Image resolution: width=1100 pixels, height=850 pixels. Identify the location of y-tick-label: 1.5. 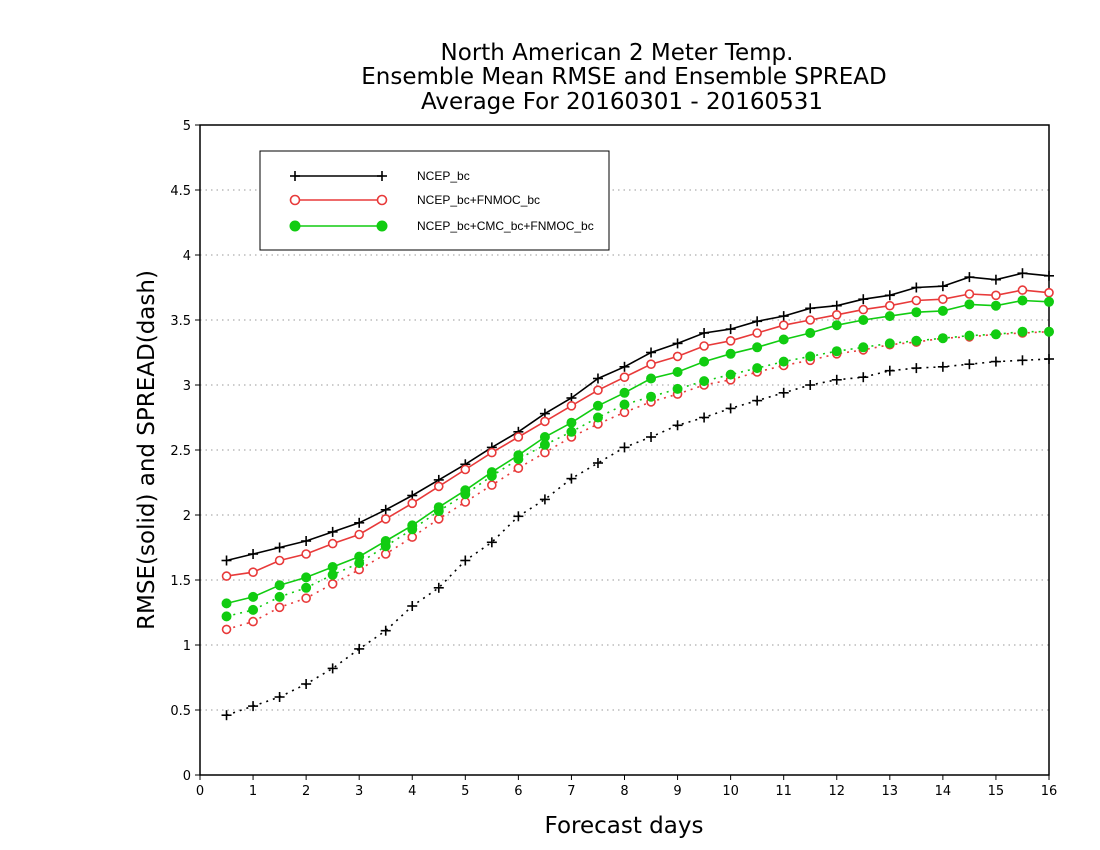
(180, 581).